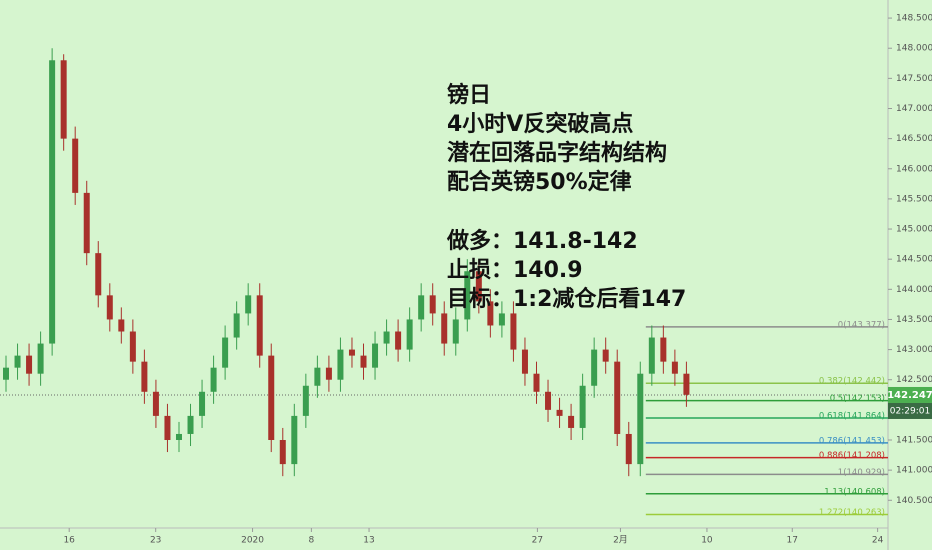 This screenshot has width=932, height=550. I want to click on y-tick-label: 148.000, so click(914, 49).